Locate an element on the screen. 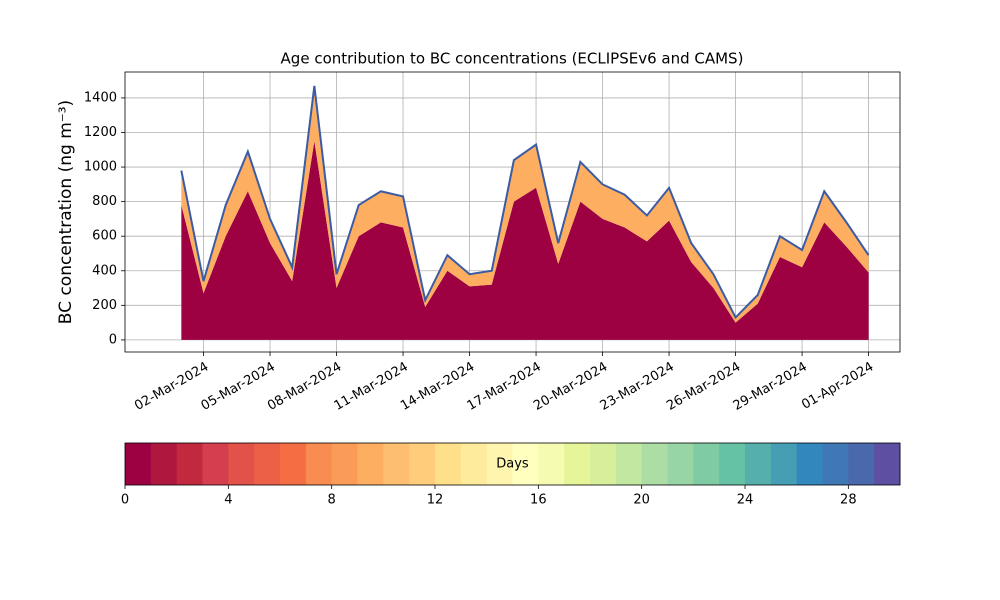 The image size is (1000, 600). colorbar-label: Days is located at coordinates (512, 464).